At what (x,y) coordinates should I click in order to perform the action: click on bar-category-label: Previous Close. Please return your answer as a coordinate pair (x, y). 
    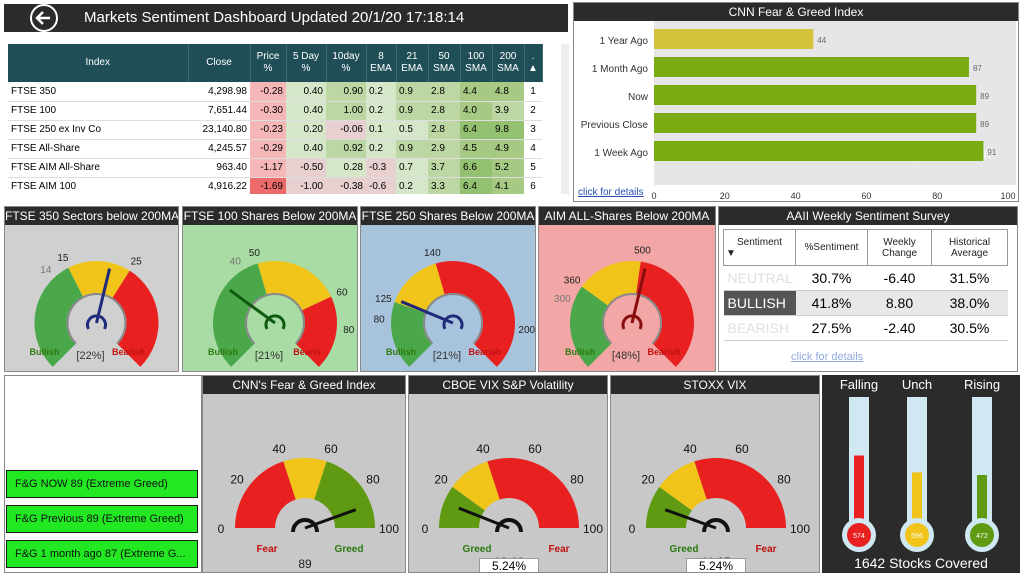
    Looking at the image, I should click on (615, 125).